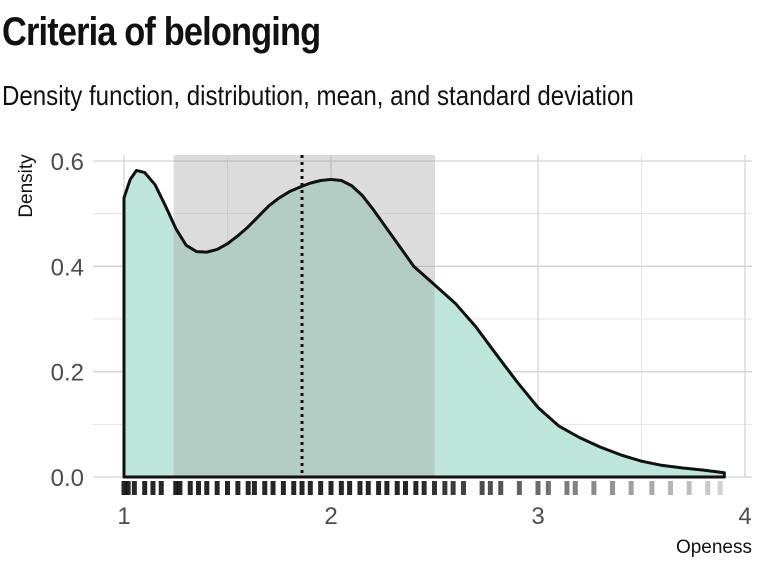  Describe the element at coordinates (714, 547) in the screenshot. I see `x-axis-label: Openess` at that location.